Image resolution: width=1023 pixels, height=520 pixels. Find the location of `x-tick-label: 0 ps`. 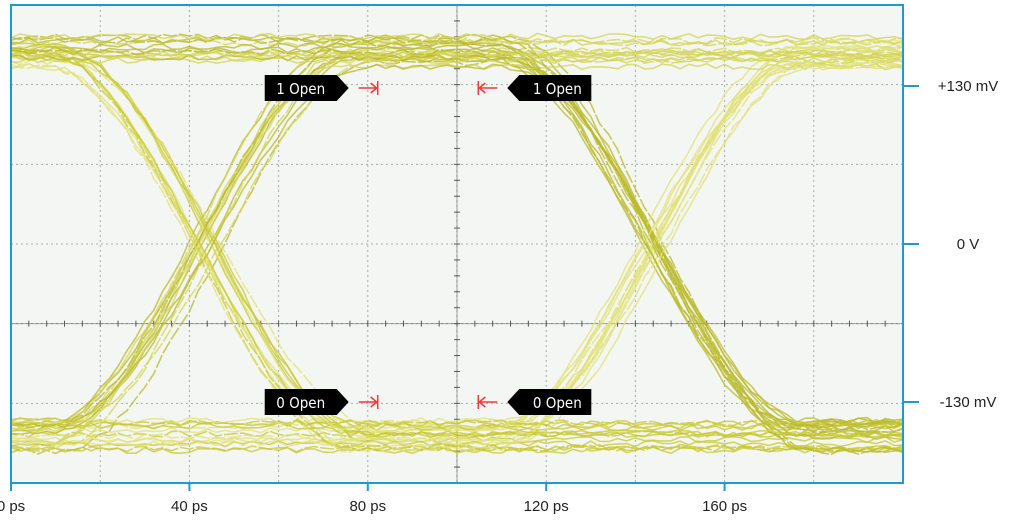

x-tick-label: 0 ps is located at coordinates (12, 506).